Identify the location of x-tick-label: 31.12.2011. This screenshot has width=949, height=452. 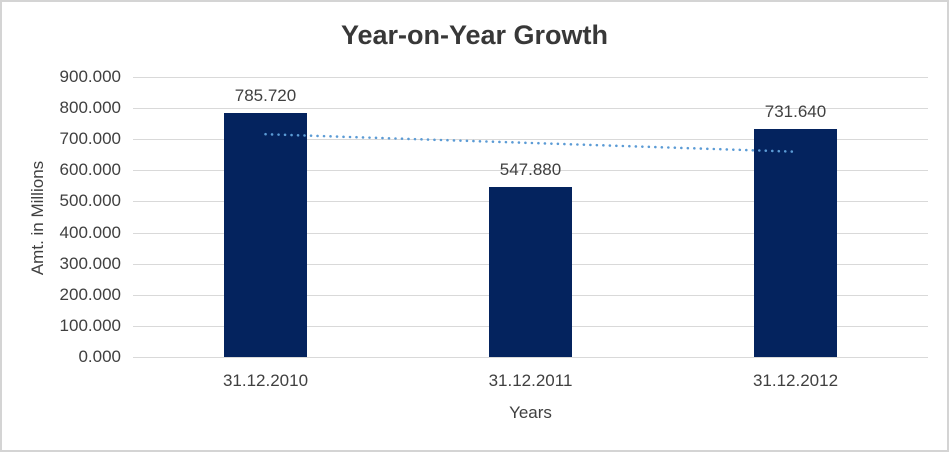
(530, 380).